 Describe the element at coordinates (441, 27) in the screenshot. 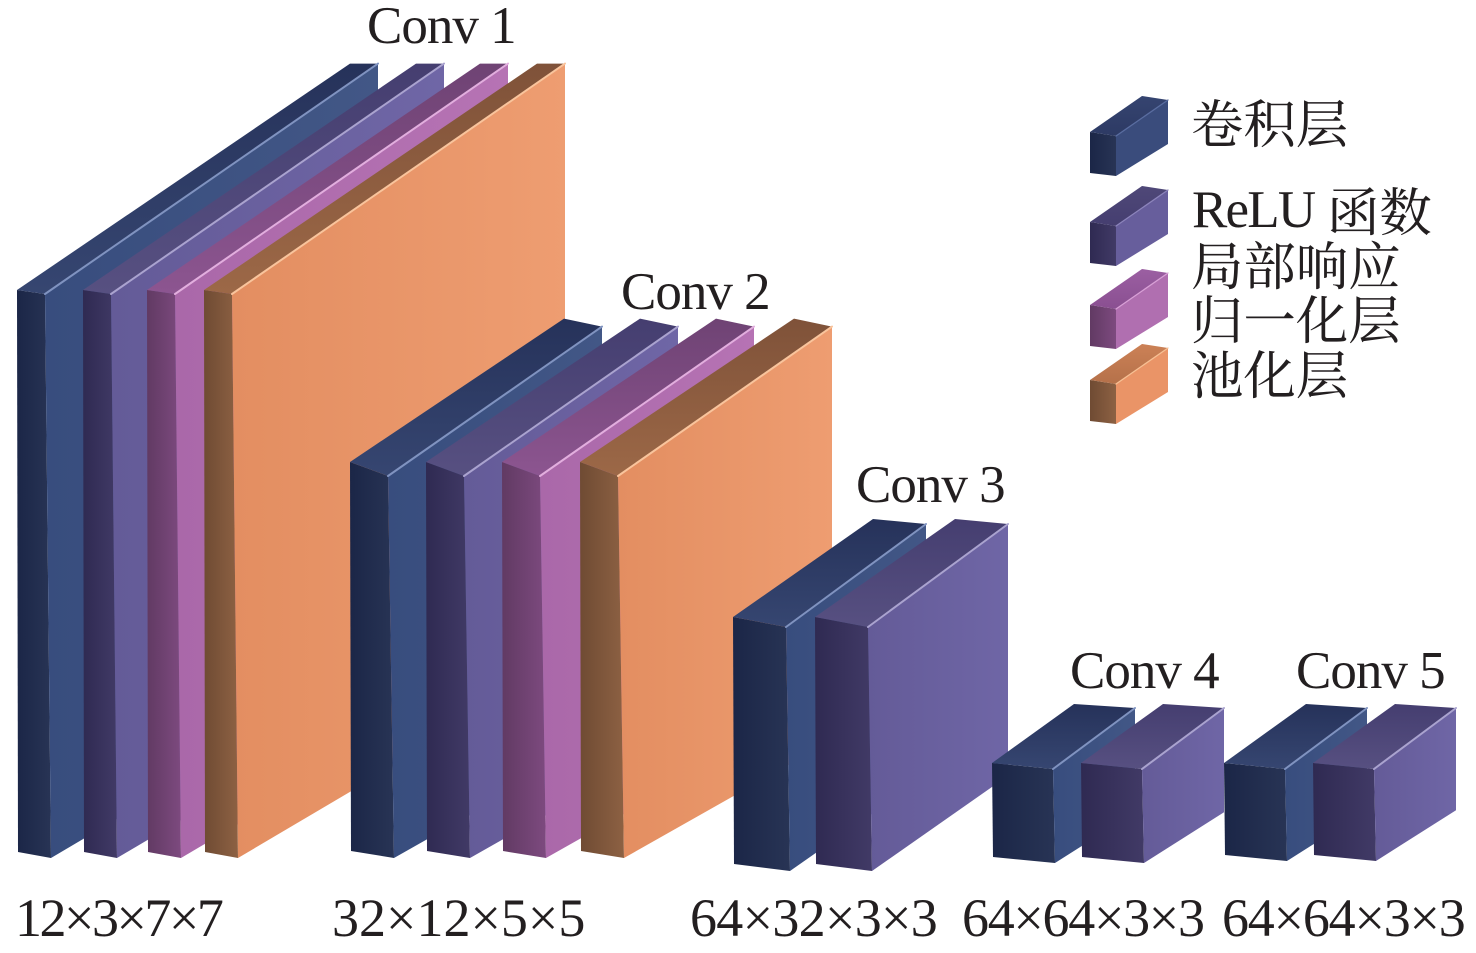

I see `svg-text: Conv 1` at that location.